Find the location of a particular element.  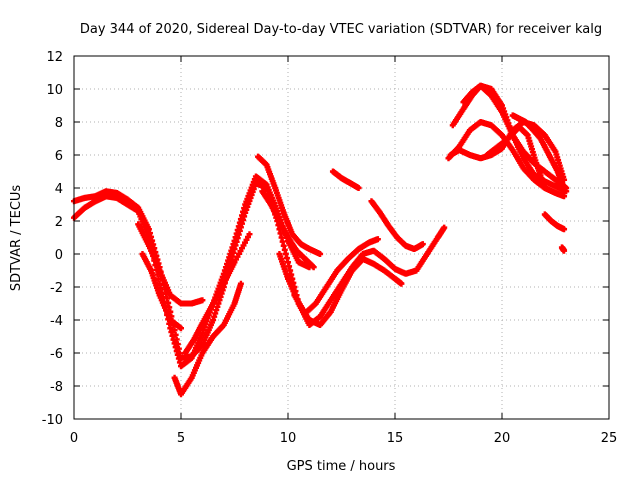

y-tick-label: -2 is located at coordinates (56, 288).